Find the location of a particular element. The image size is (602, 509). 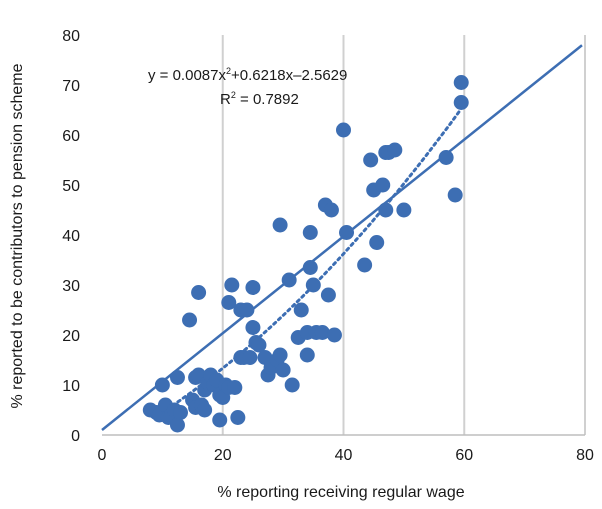

y-tick-label: 10 is located at coordinates (71, 386).